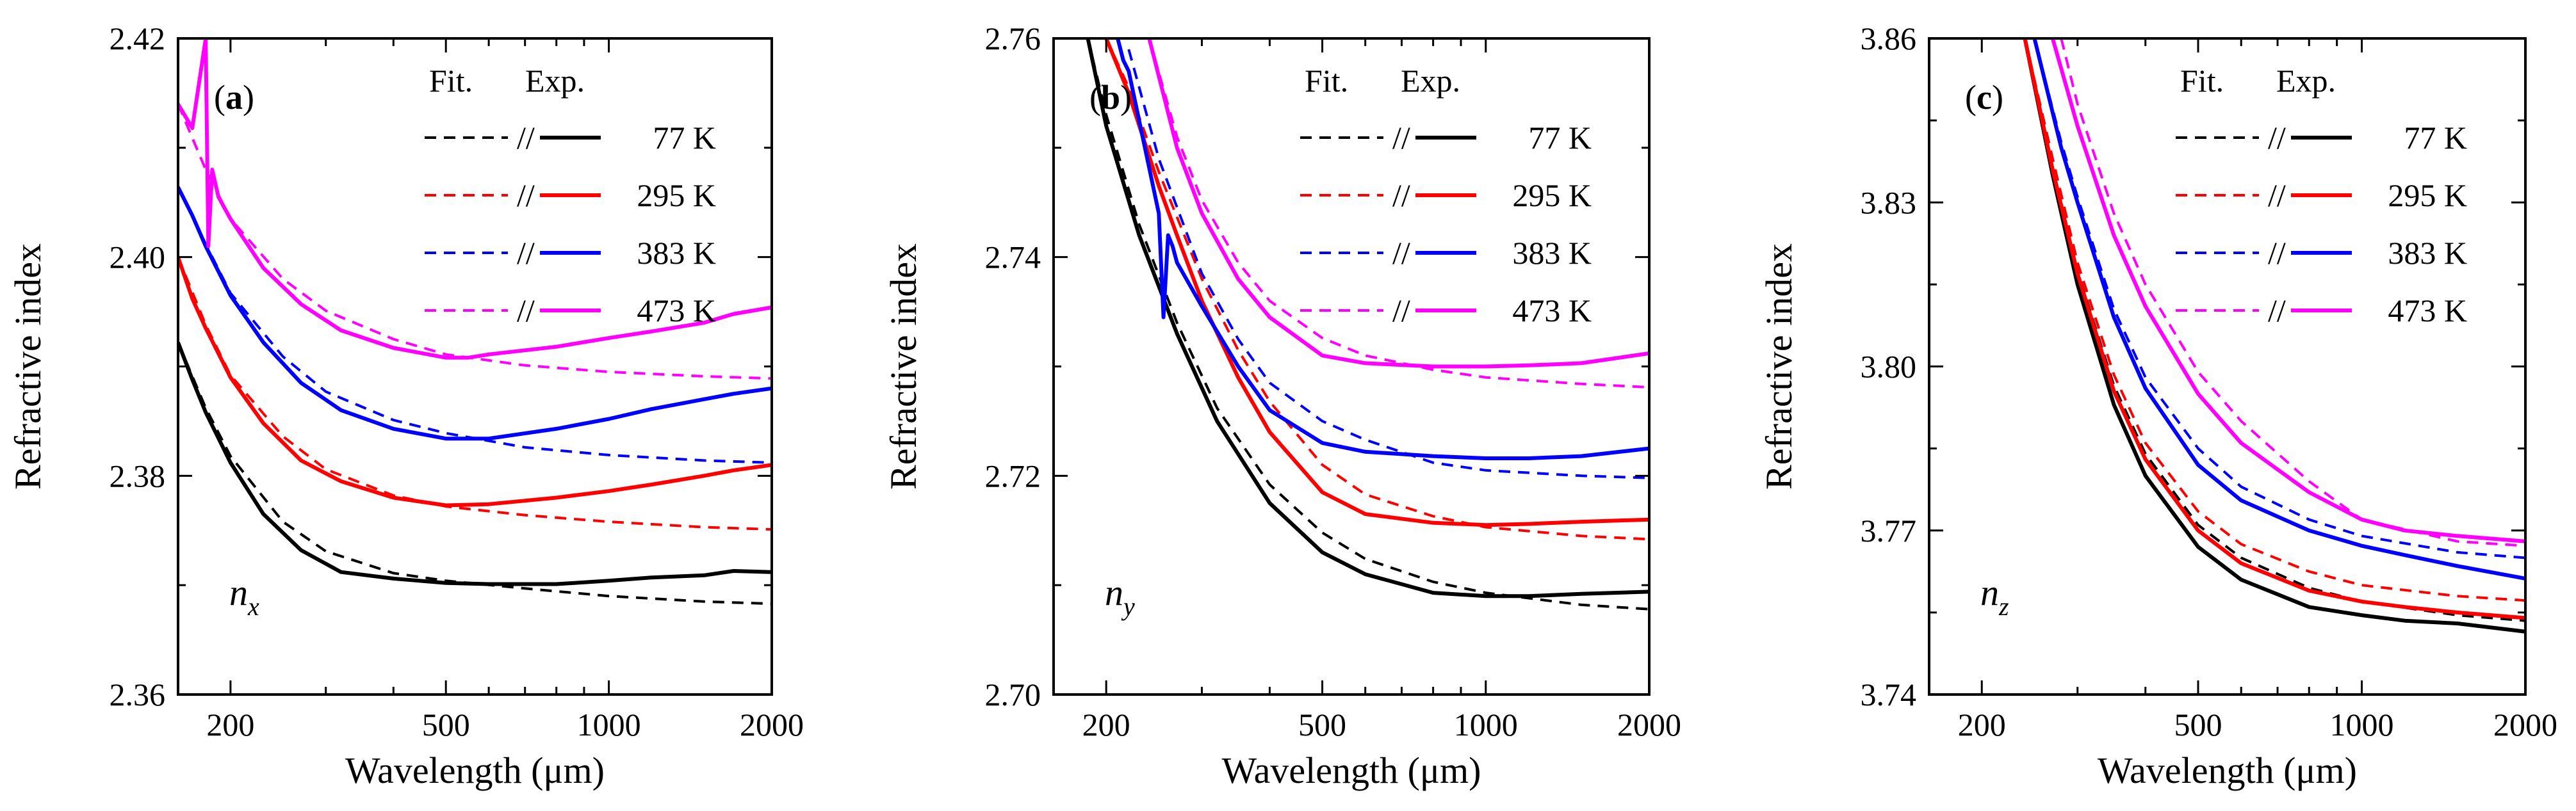 The height and width of the screenshot is (811, 2576). Describe the element at coordinates (1889, 367) in the screenshot. I see `y-tick-label: 3.80` at that location.